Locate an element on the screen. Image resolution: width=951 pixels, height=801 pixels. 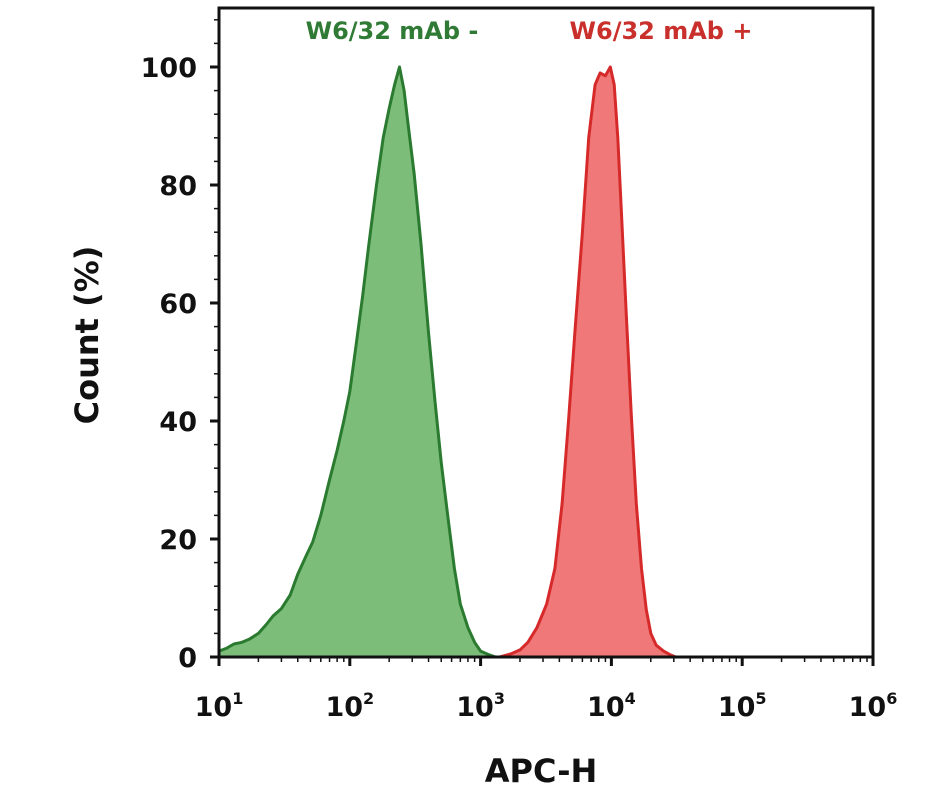
x-tick-label: 10² is located at coordinates (349, 706).